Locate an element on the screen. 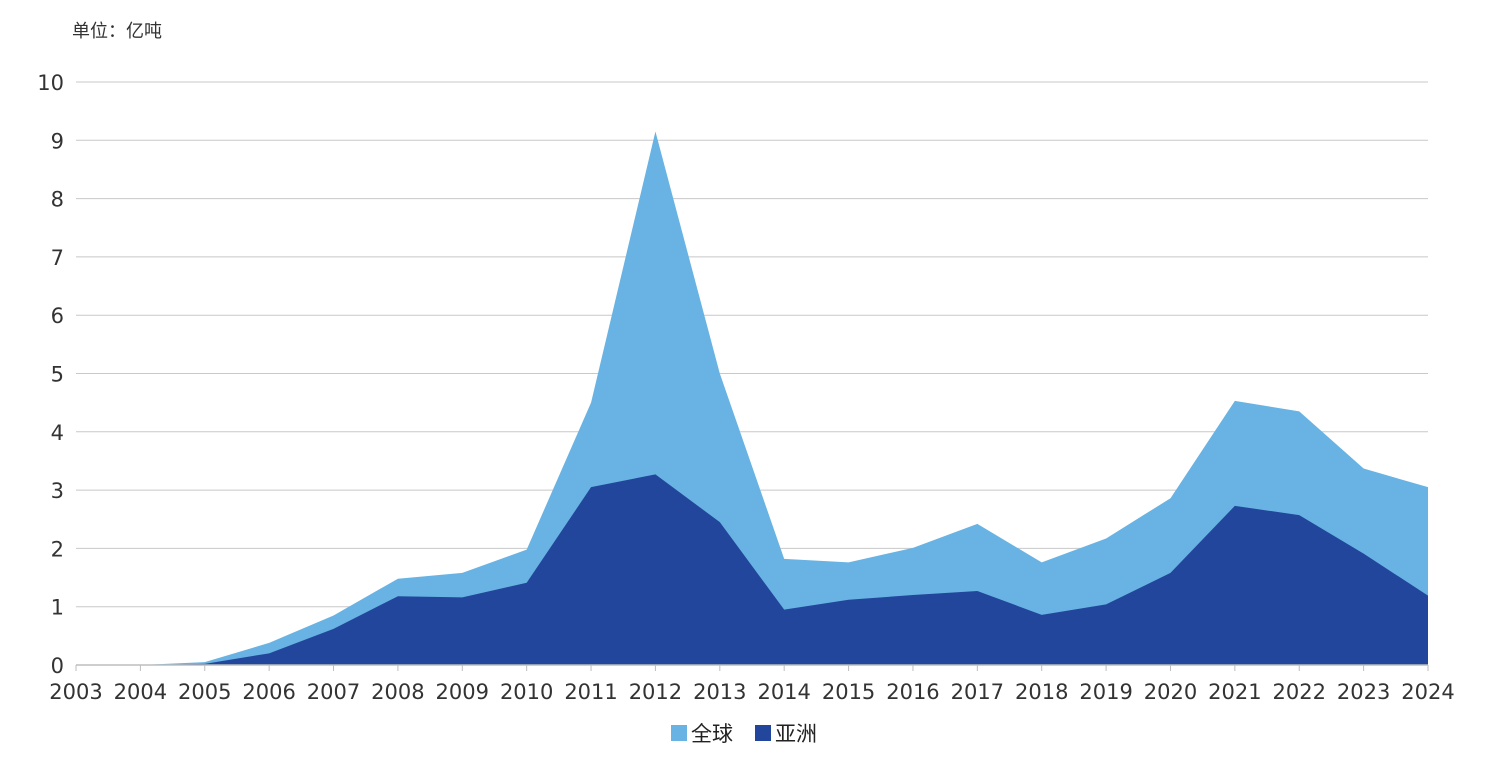  x-axis is located at coordinates (752, 667).